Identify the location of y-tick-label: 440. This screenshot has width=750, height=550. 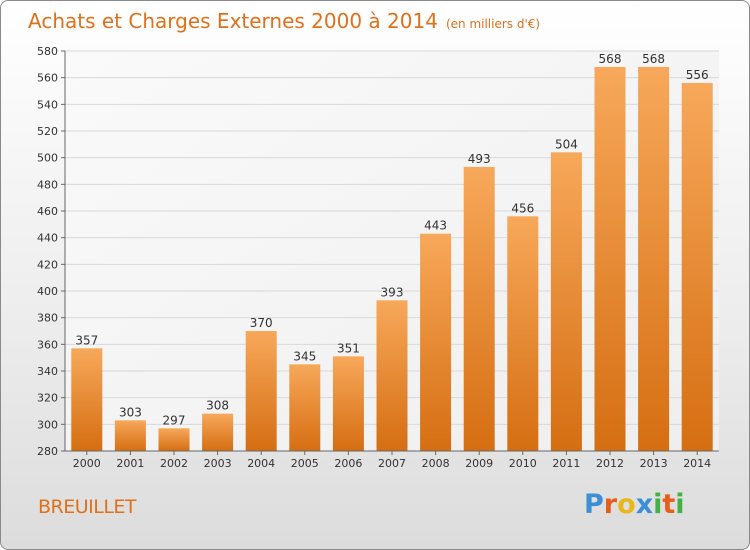
(47, 238).